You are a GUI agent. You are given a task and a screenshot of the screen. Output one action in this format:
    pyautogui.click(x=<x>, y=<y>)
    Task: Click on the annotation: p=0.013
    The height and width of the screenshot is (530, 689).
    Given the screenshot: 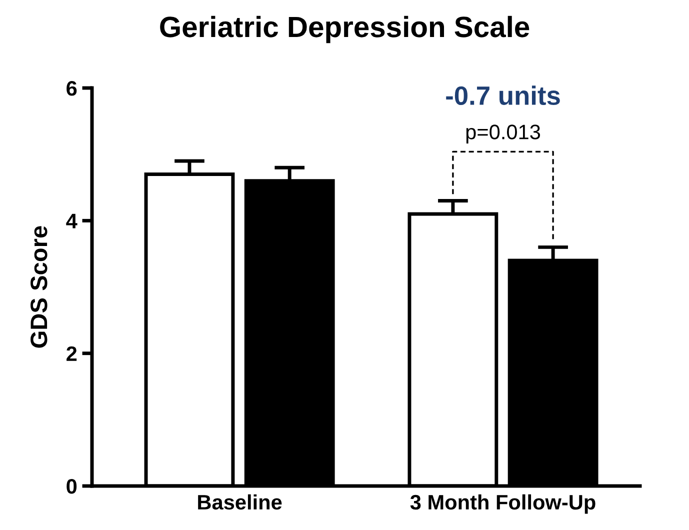 What is the action you would take?
    pyautogui.click(x=503, y=134)
    